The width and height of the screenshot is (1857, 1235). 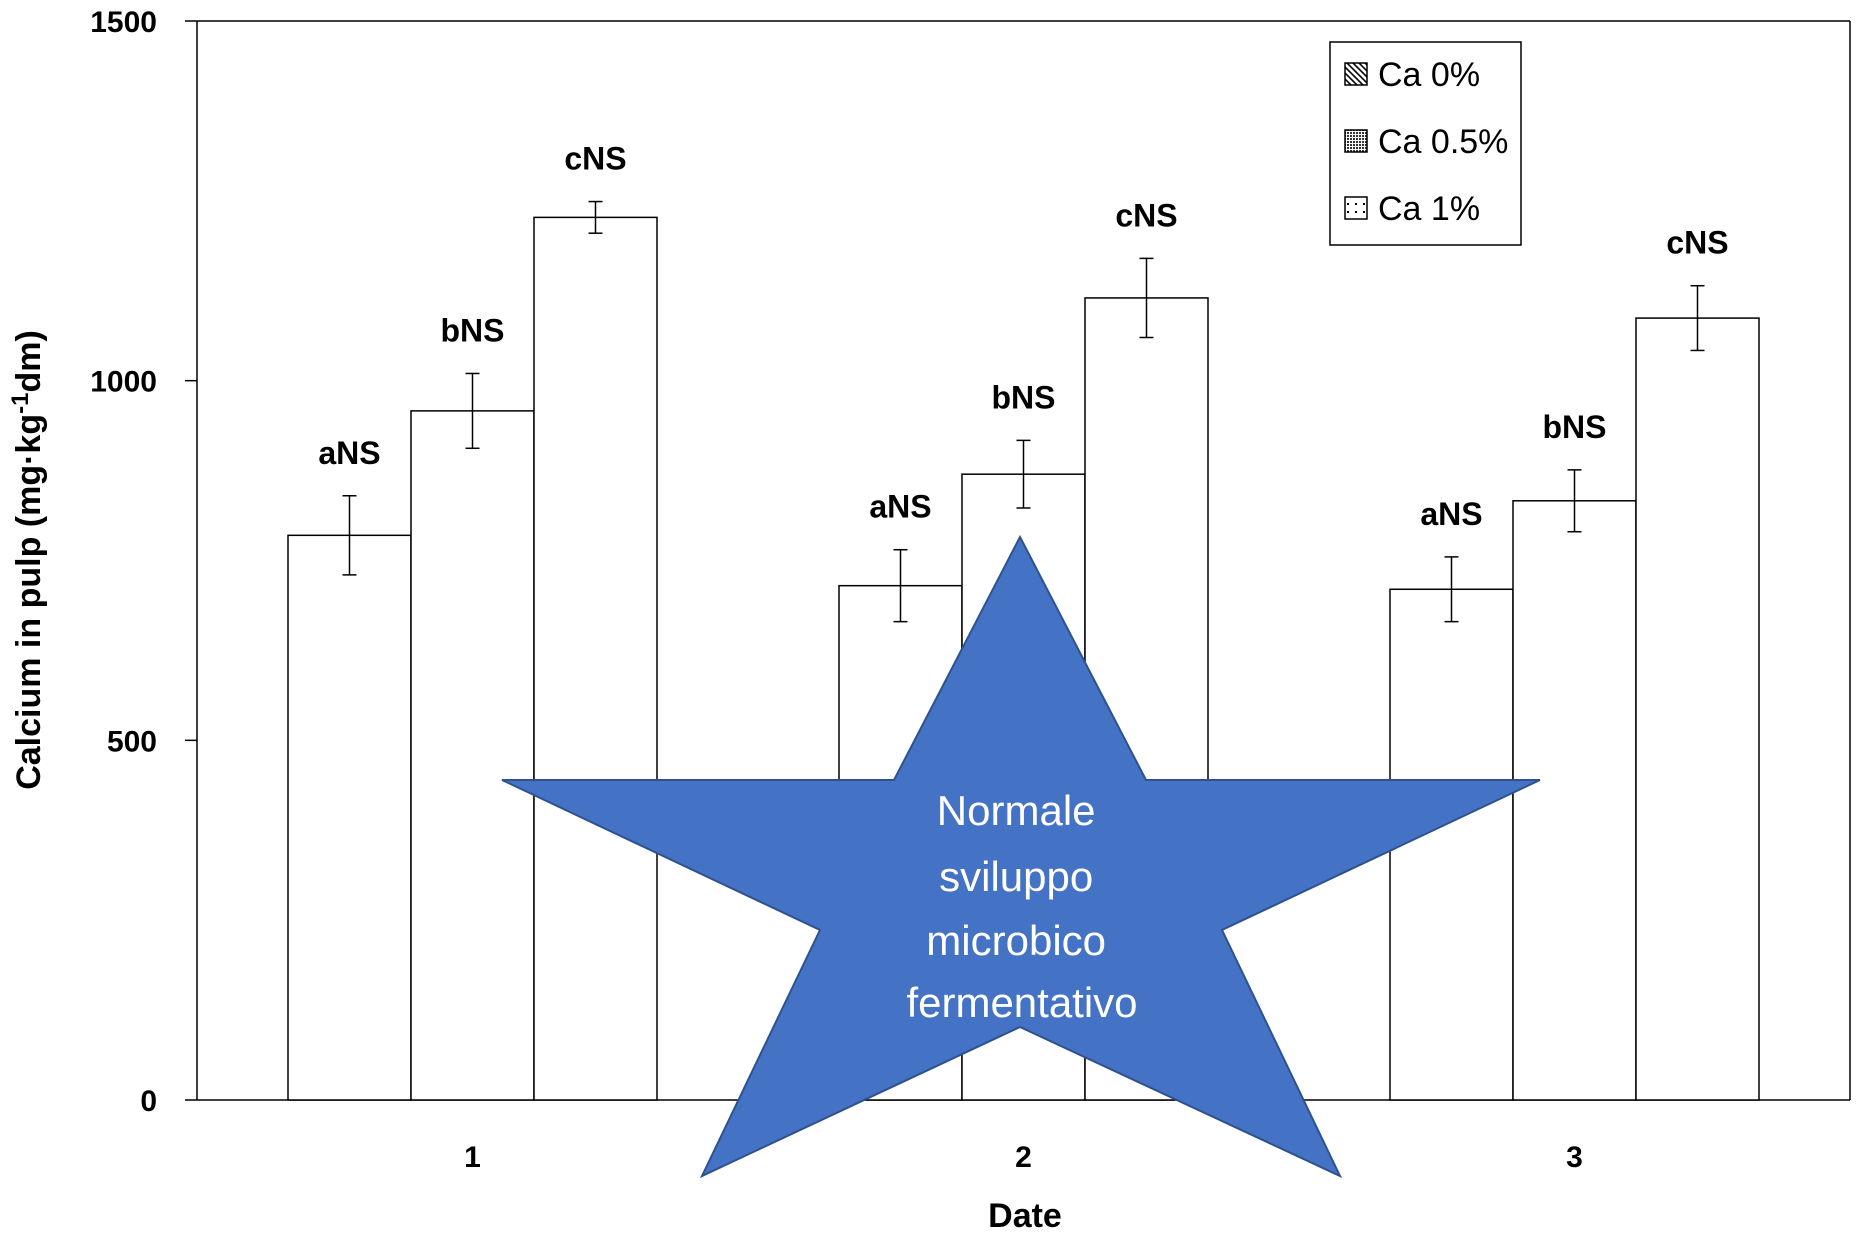 What do you see at coordinates (27, 560) in the screenshot?
I see `y-axis-title: Calcium in pulp (mg·kg-1dm)` at bounding box center [27, 560].